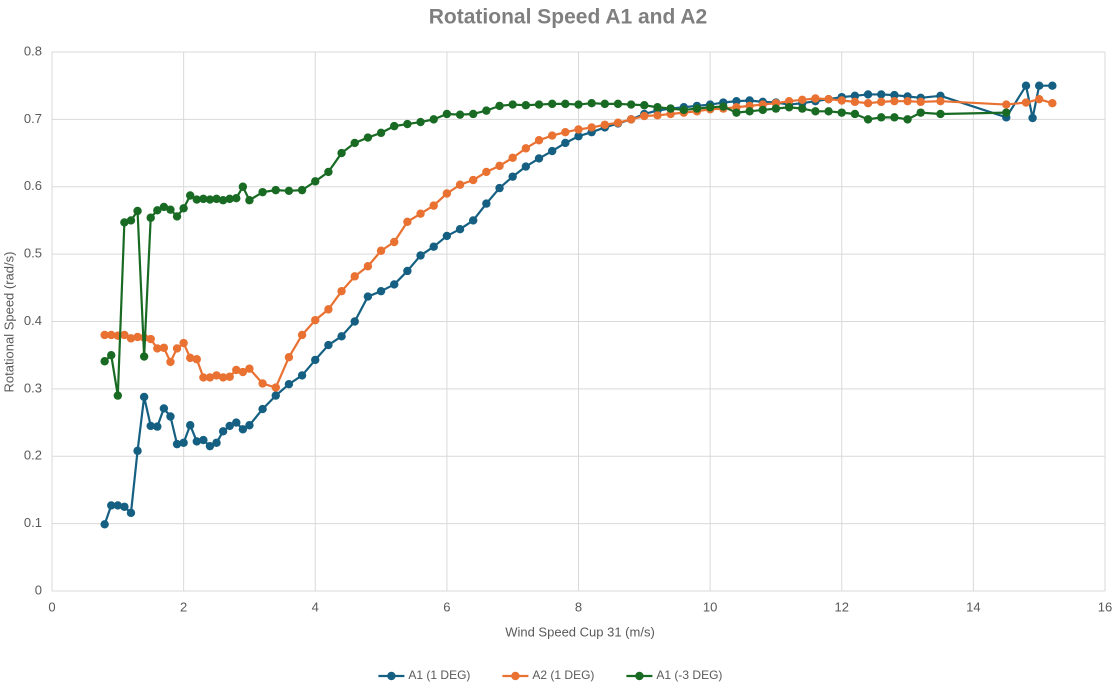  Describe the element at coordinates (8, 322) in the screenshot. I see `y-axis-label: Rotational Speed (rad/s)` at that location.